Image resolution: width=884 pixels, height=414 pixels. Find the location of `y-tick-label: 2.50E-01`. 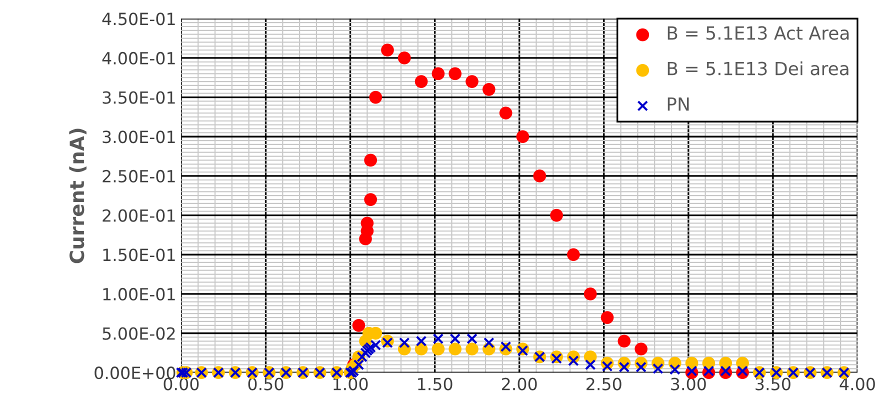

y-tick-label: 2.50E-01 is located at coordinates (138, 176).